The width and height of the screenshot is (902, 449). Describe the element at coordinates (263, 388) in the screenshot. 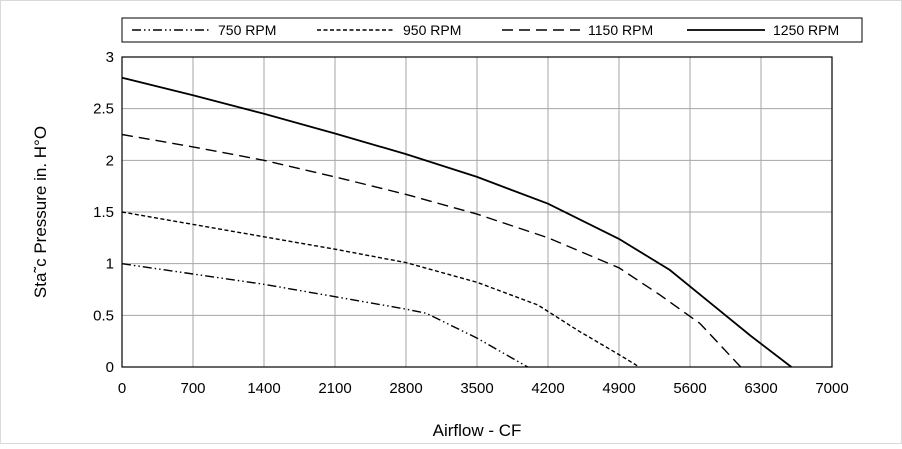

I see `x-tick-label: 1400` at that location.